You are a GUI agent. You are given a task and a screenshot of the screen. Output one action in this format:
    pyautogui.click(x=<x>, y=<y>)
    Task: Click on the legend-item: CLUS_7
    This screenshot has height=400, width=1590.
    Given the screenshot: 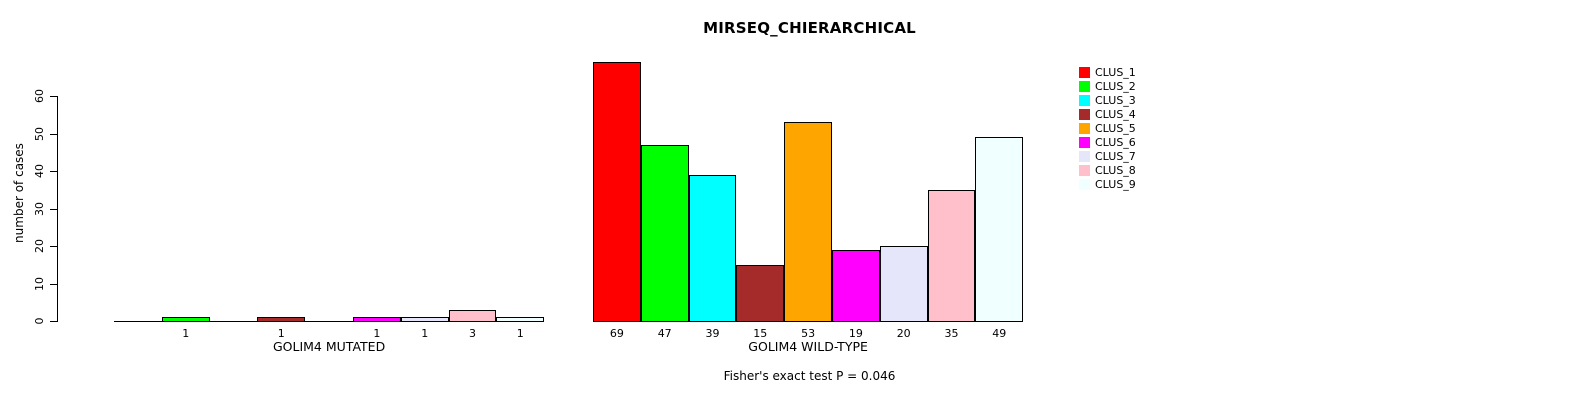 What is the action you would take?
    pyautogui.click(x=1107, y=157)
    